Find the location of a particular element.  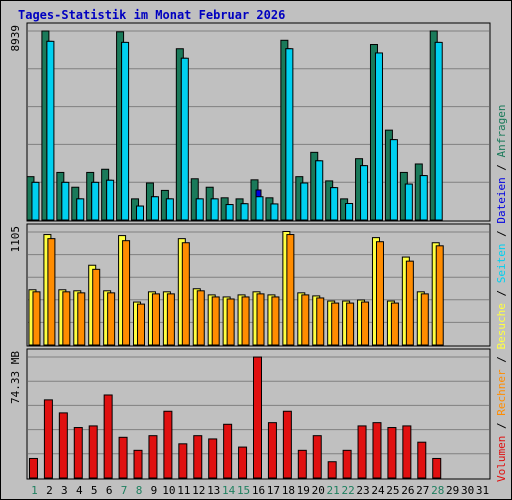

legend-item-volumen: Volumen is located at coordinates (501, 459).